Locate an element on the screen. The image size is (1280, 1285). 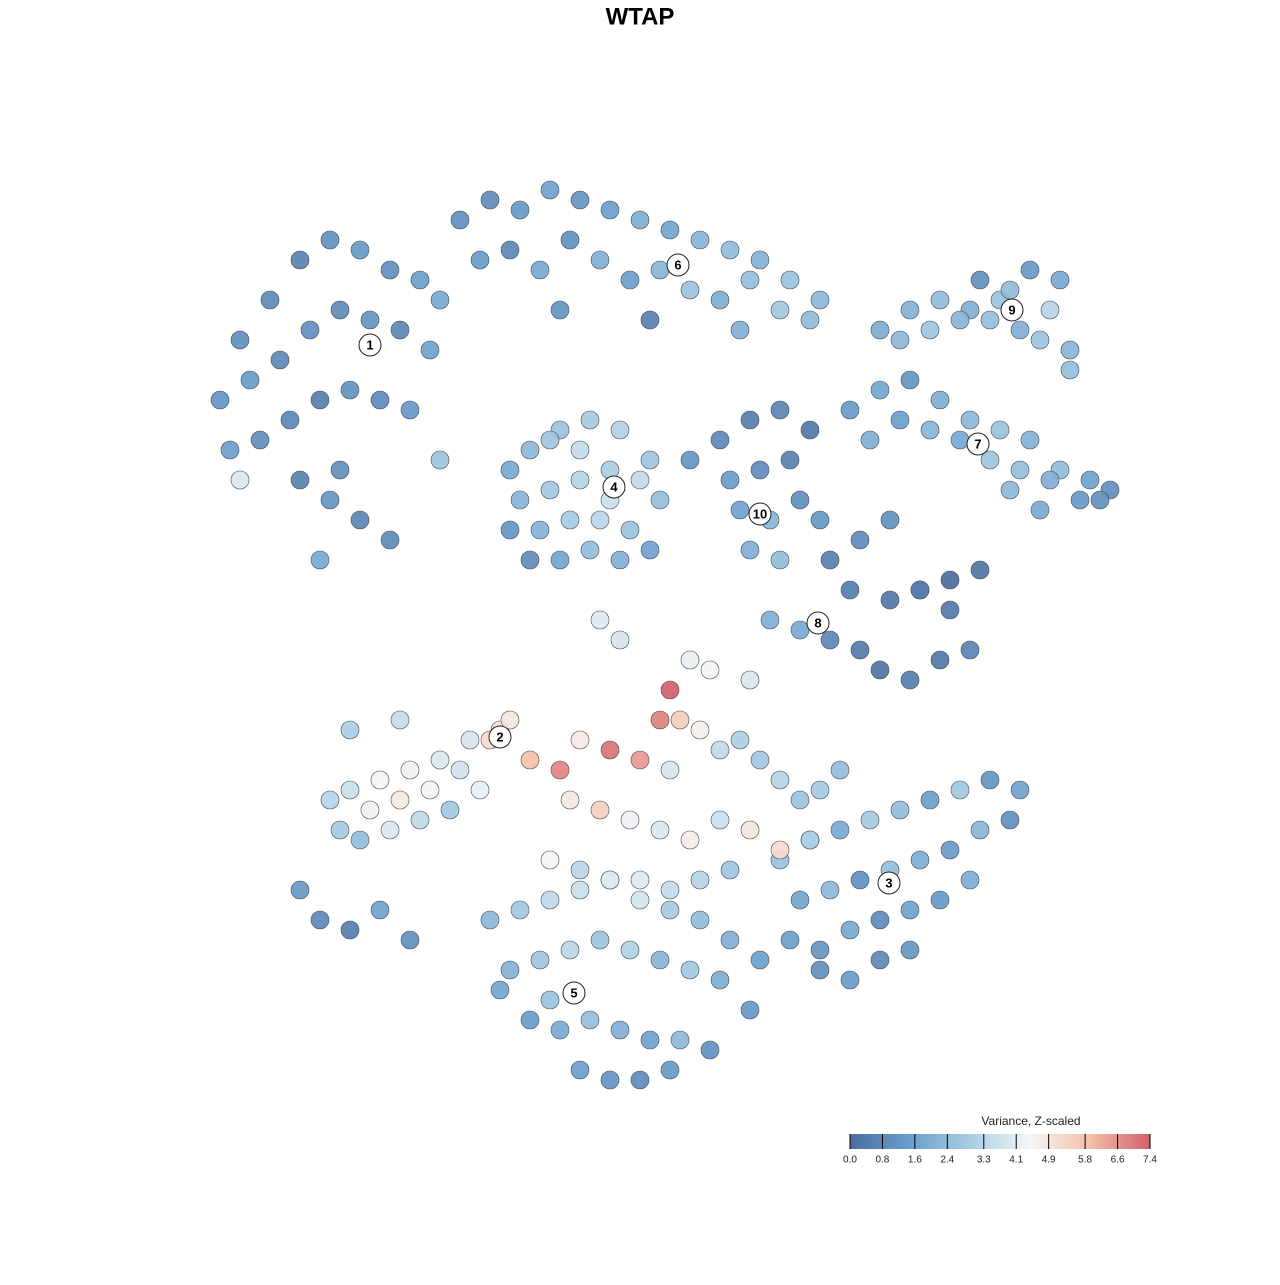
colorbar-bar is located at coordinates (1000, 1141).